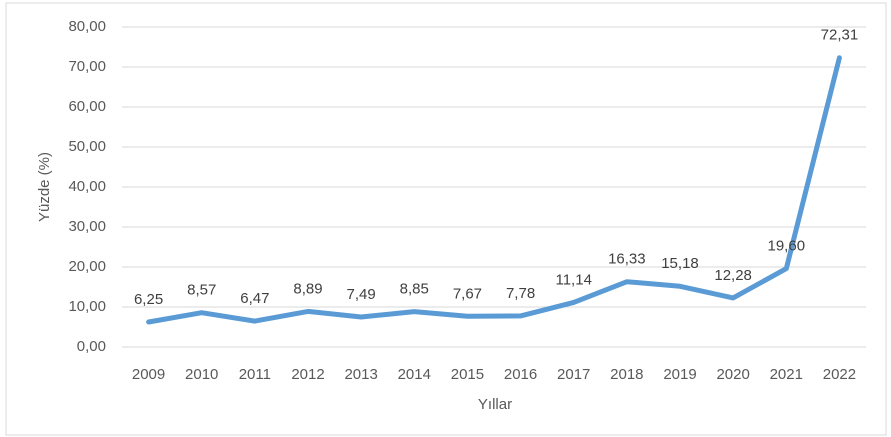 Image resolution: width=891 pixels, height=437 pixels. I want to click on x-tick-label: 2021, so click(786, 374).